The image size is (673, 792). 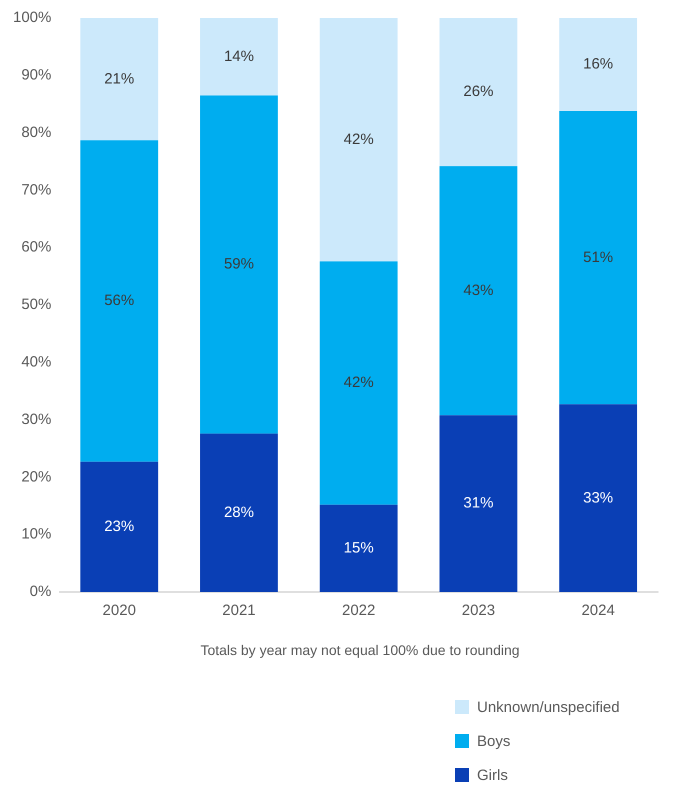 What do you see at coordinates (32, 17) in the screenshot?
I see `y-tick-label: 100%` at bounding box center [32, 17].